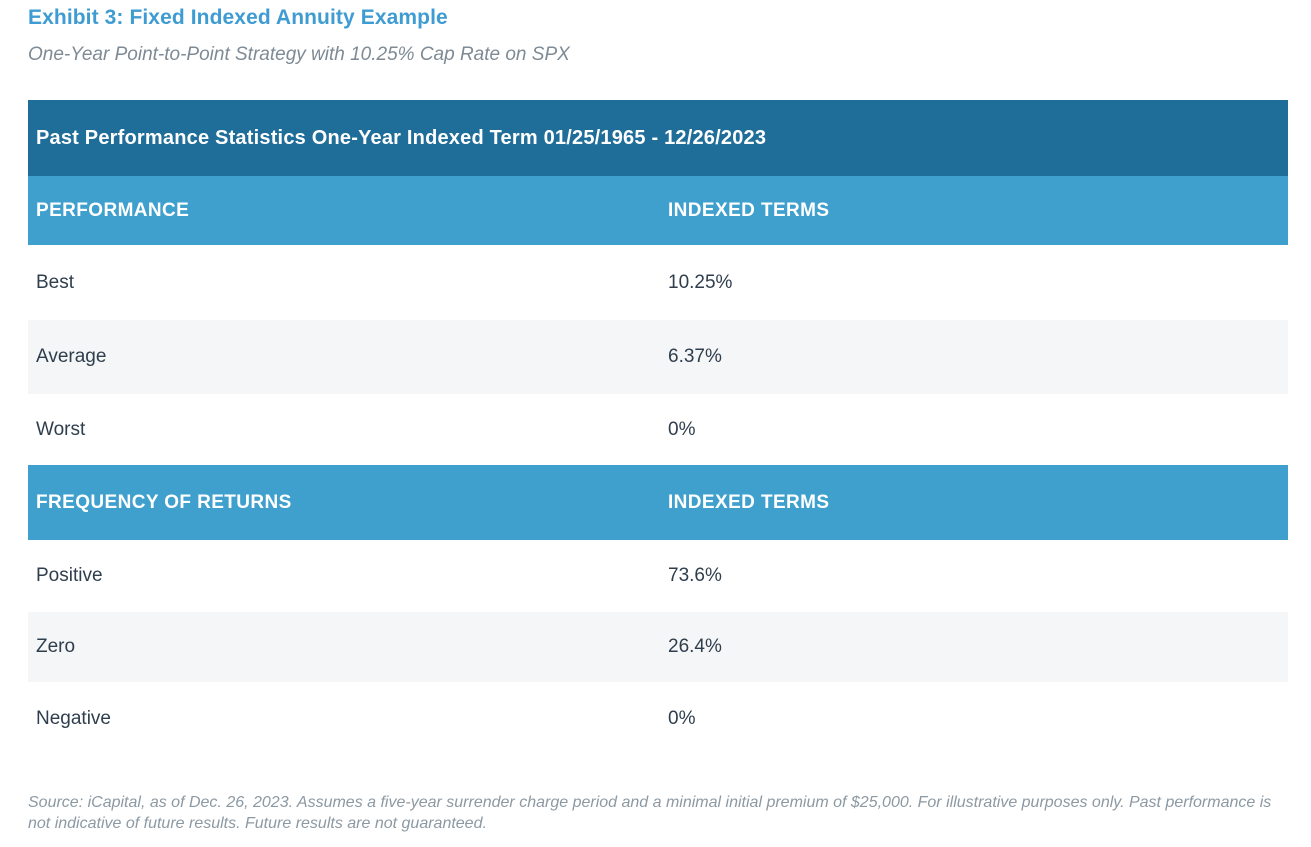 The image size is (1311, 847). Describe the element at coordinates (658, 576) in the screenshot. I see `table-row-positive: Positive 73.6%` at that location.